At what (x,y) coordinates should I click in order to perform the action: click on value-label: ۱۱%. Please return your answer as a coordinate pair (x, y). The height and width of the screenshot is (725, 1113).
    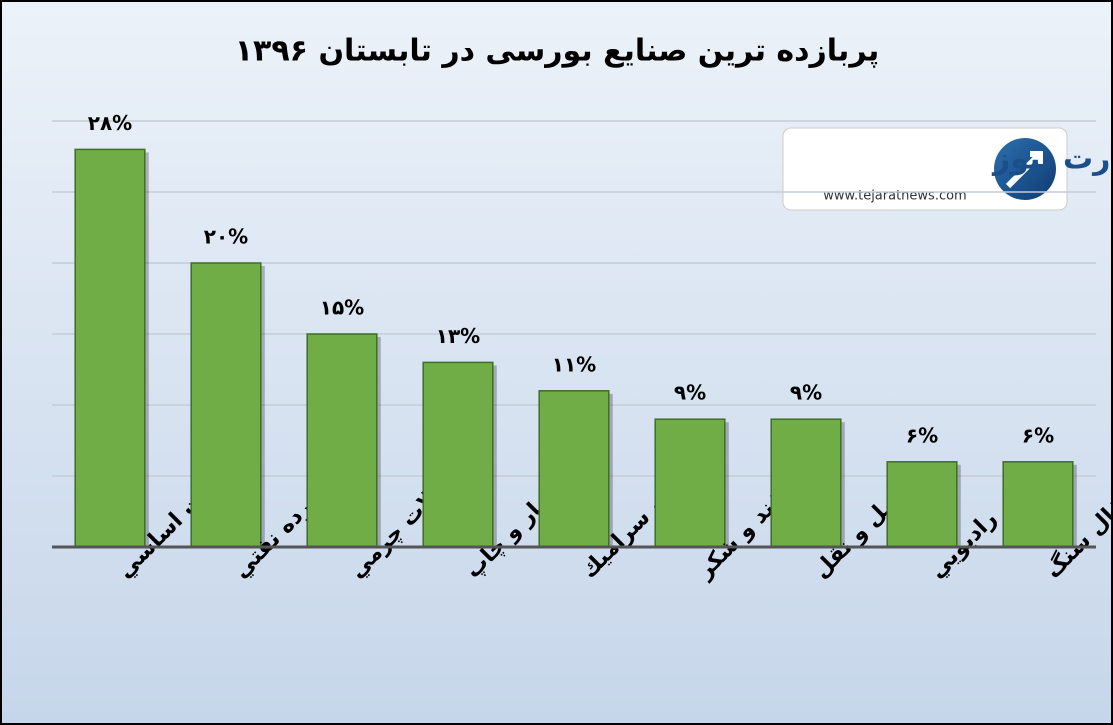
    Looking at the image, I should click on (574, 364).